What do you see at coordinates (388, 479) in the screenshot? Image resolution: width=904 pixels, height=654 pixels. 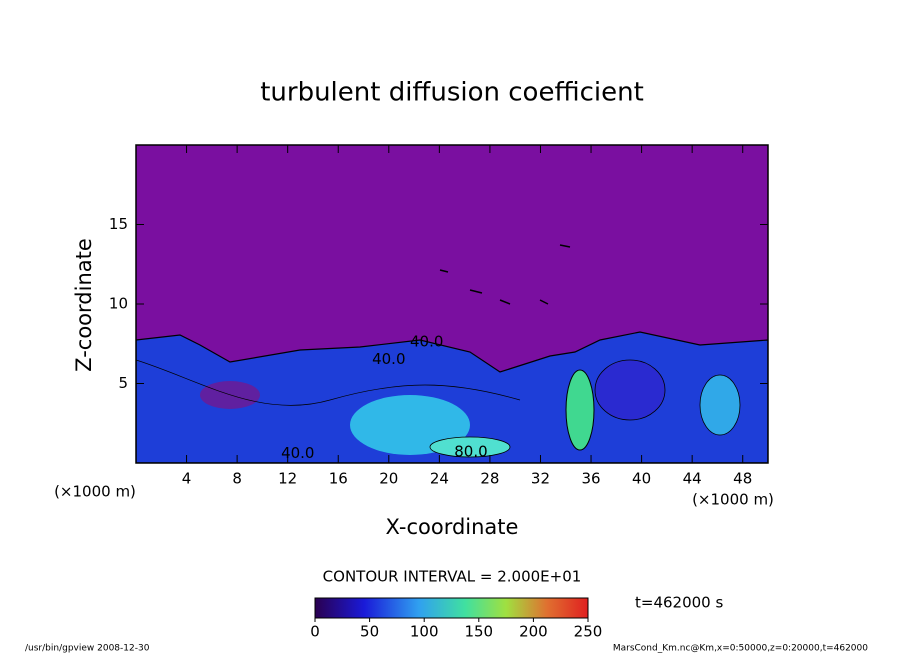 I see `x-tick-label: 20` at bounding box center [388, 479].